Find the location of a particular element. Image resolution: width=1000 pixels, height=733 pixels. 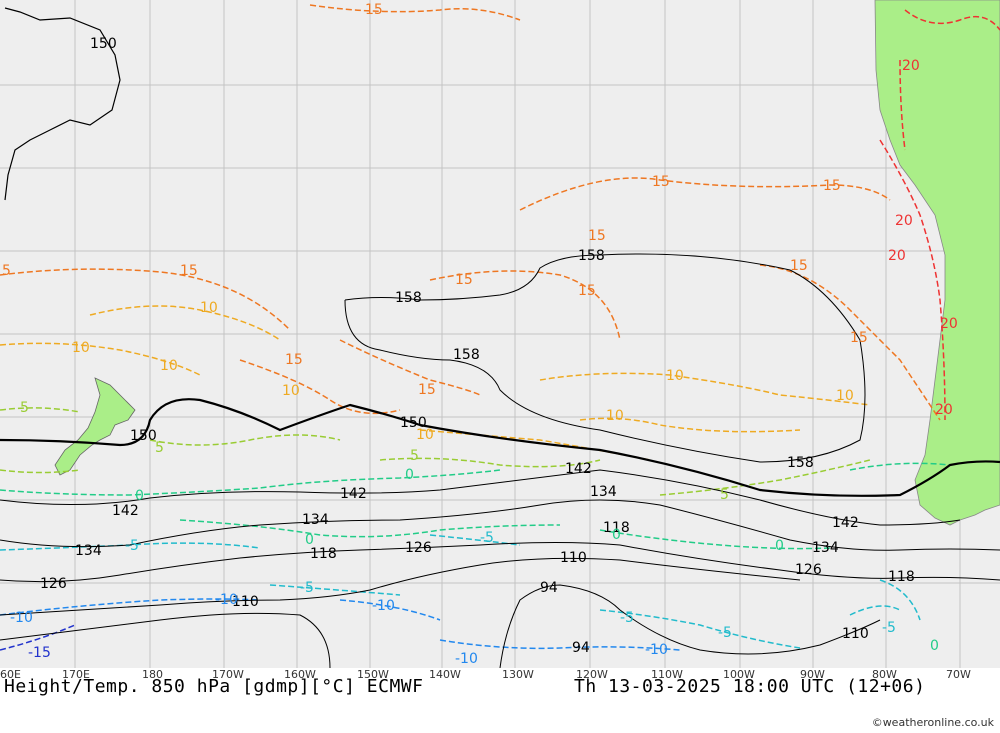

lon-tick: 110W is located at coordinates (667, 674).